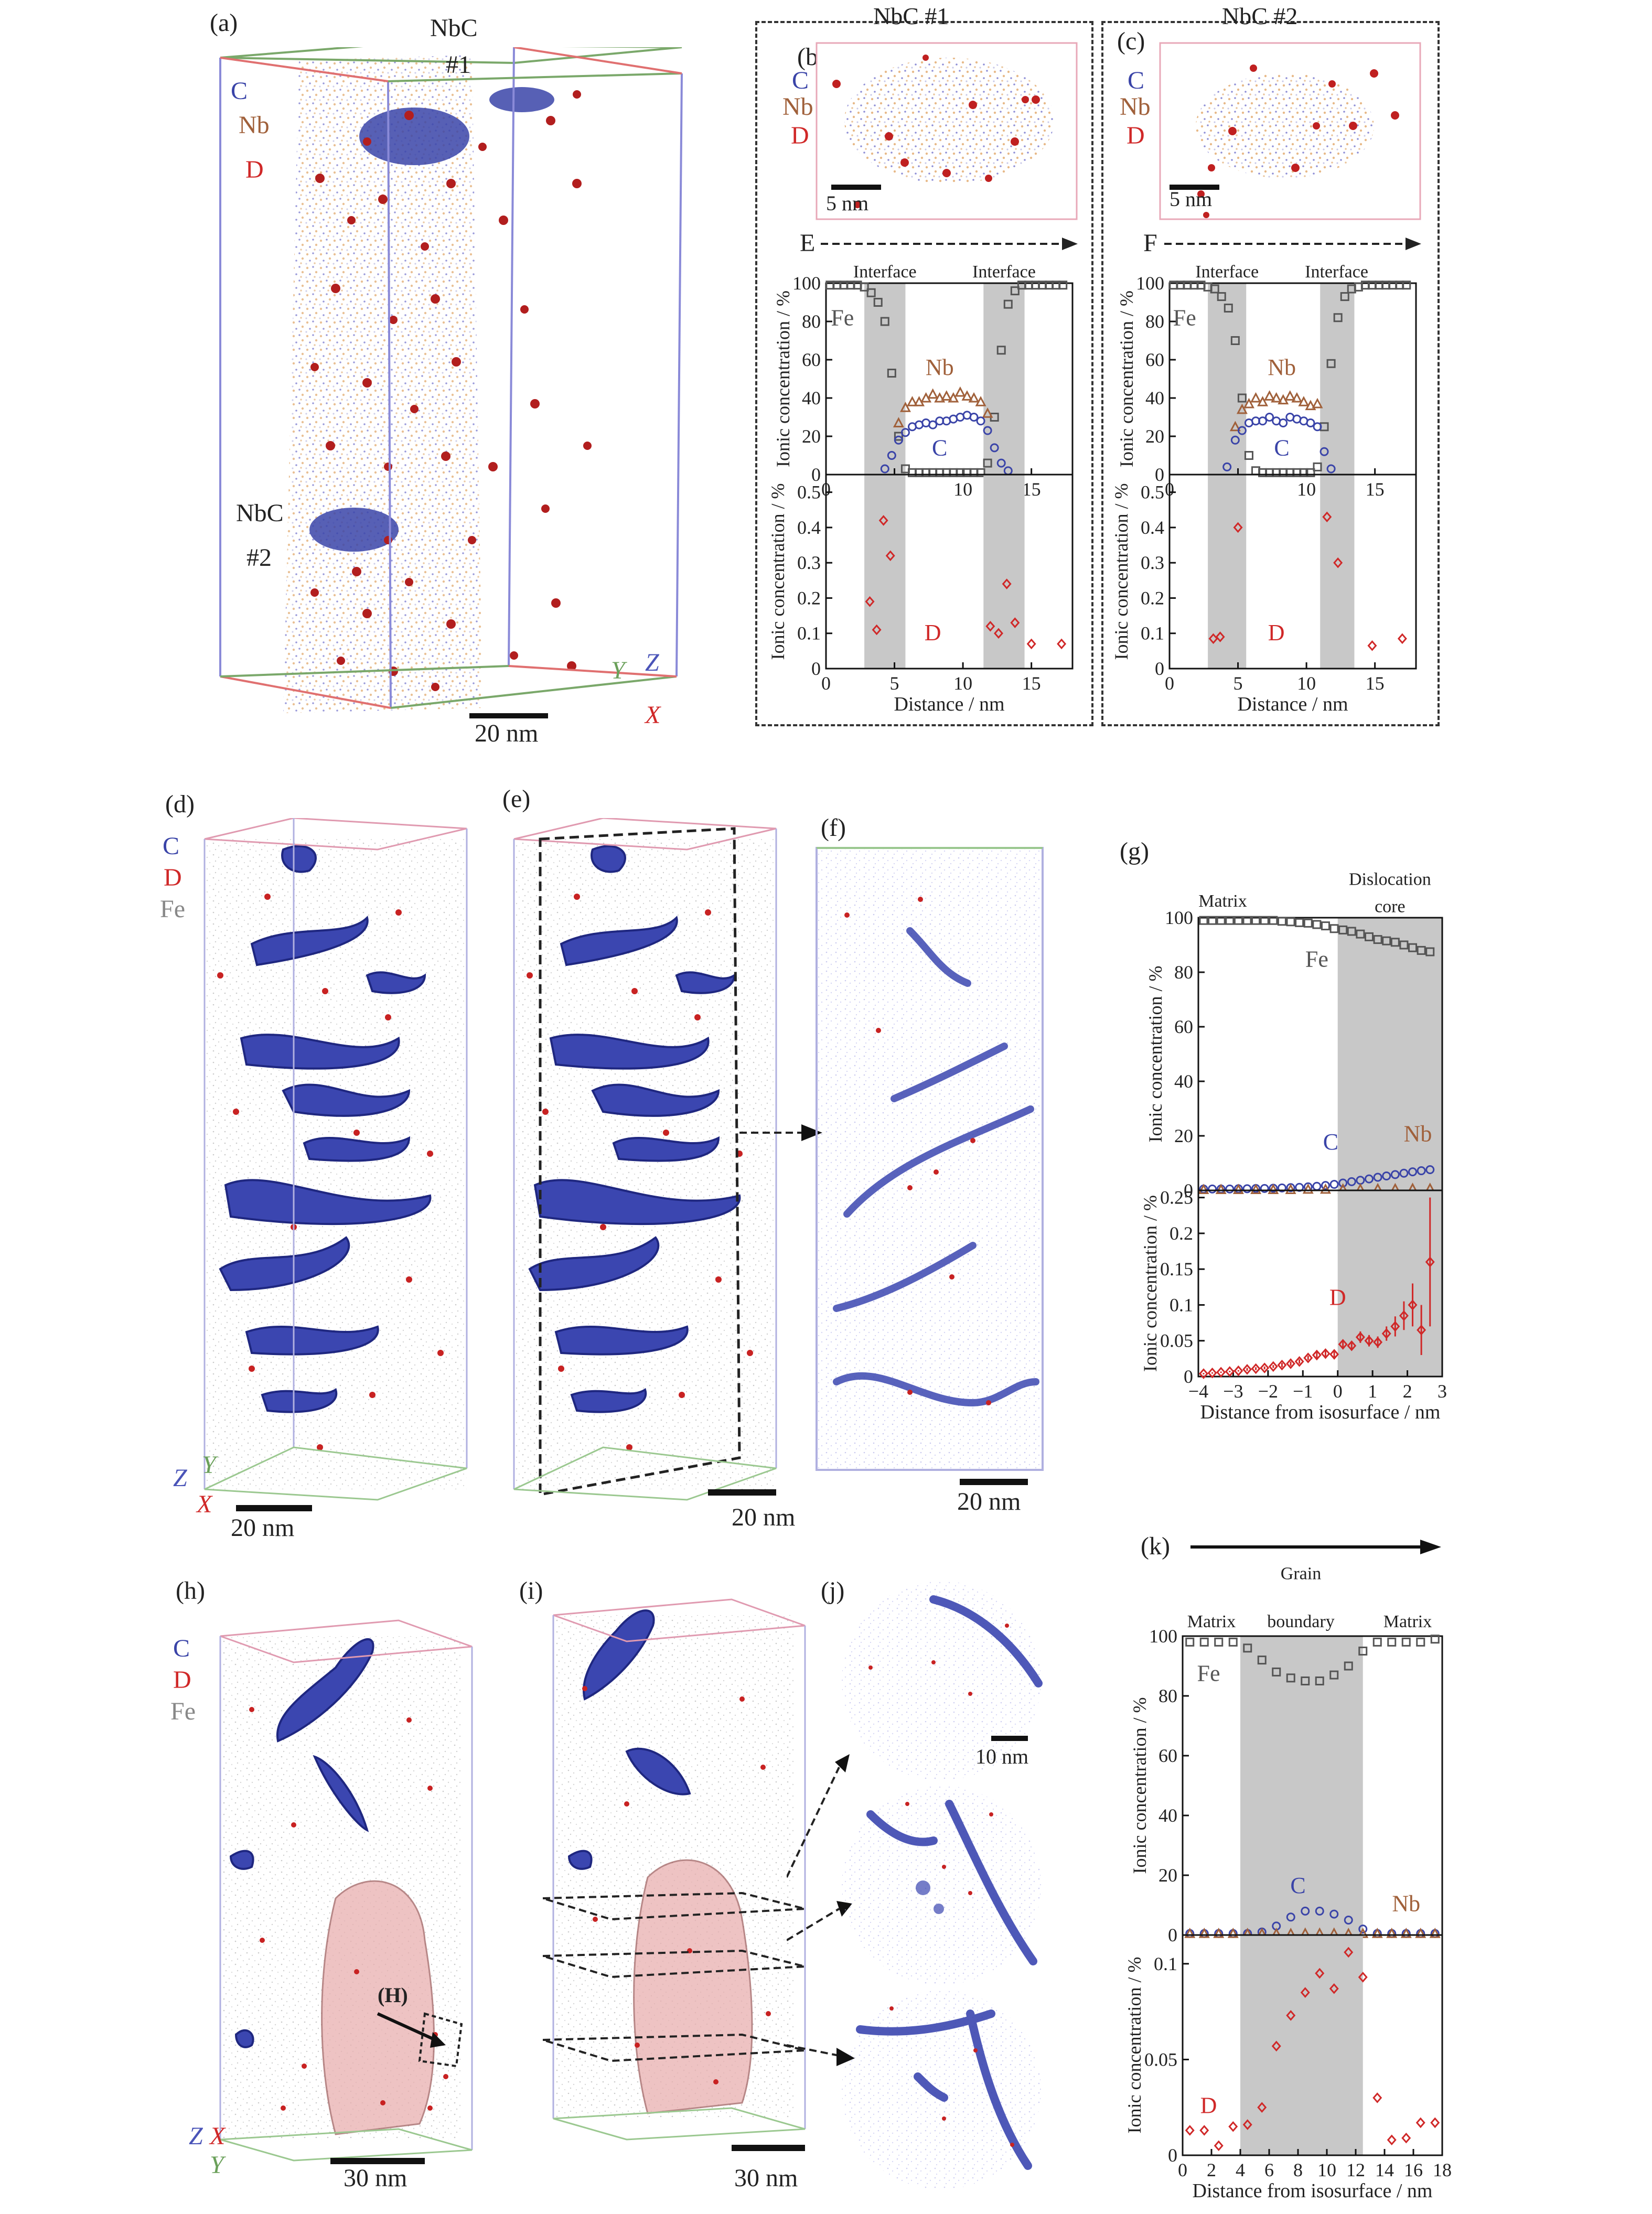  What do you see at coordinates (809, 562) in the screenshot?
I see `y-tick-label-3: 0.3` at bounding box center [809, 562].